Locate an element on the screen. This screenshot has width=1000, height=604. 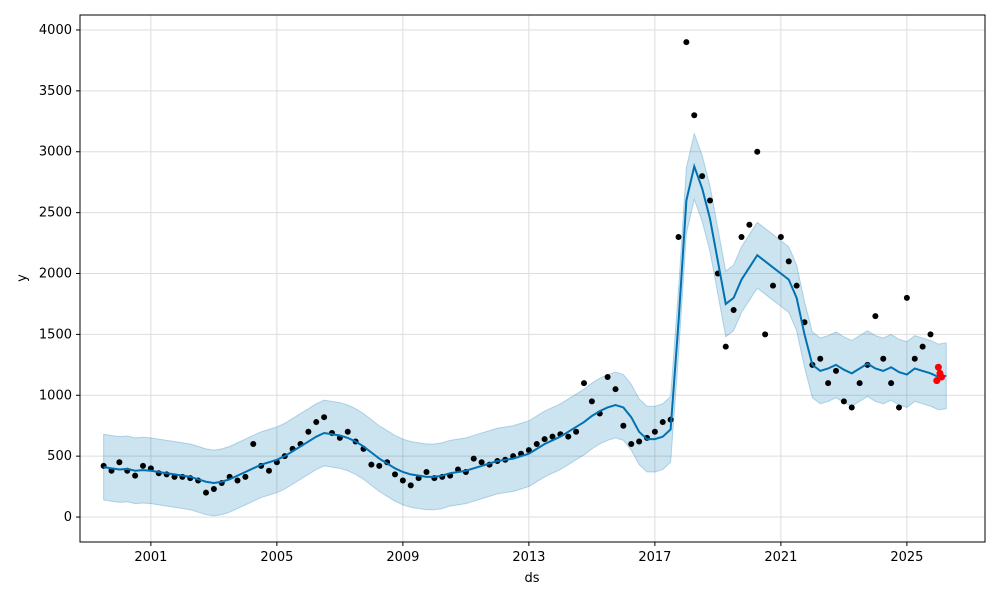
y-tick-label: 2000 is located at coordinates (55, 274).